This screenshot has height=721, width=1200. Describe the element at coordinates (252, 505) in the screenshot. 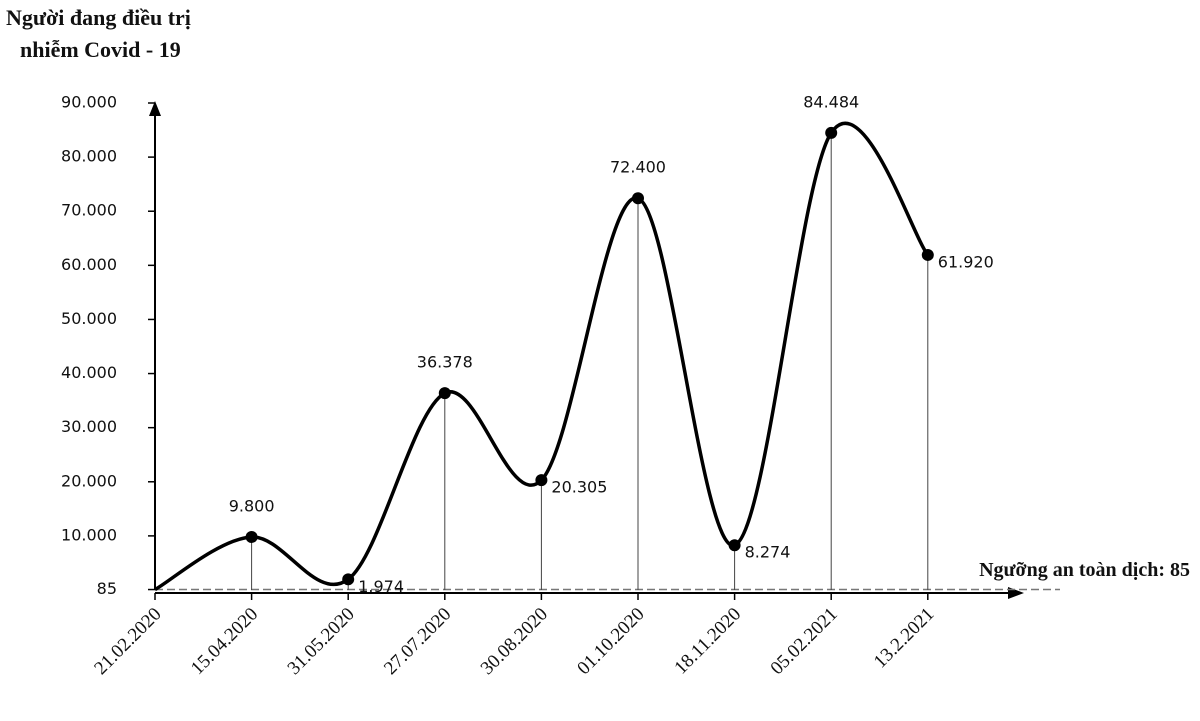

I see `value-label: 9.800` at that location.